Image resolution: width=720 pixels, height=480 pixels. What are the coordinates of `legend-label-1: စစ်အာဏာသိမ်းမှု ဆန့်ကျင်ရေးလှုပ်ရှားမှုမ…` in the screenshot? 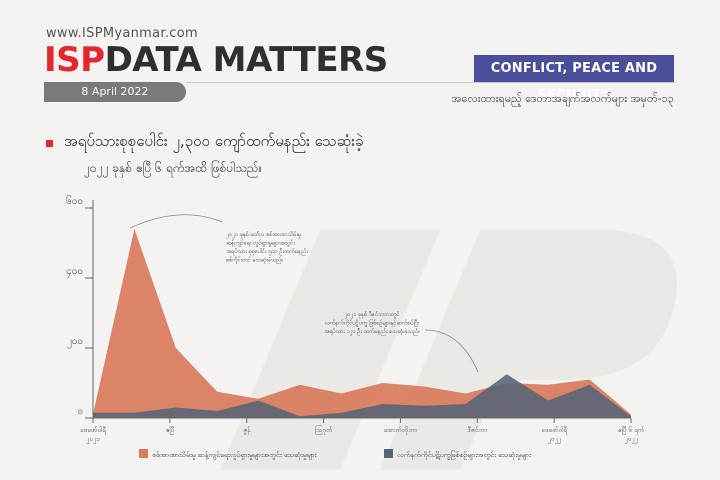 It's located at (234, 455).